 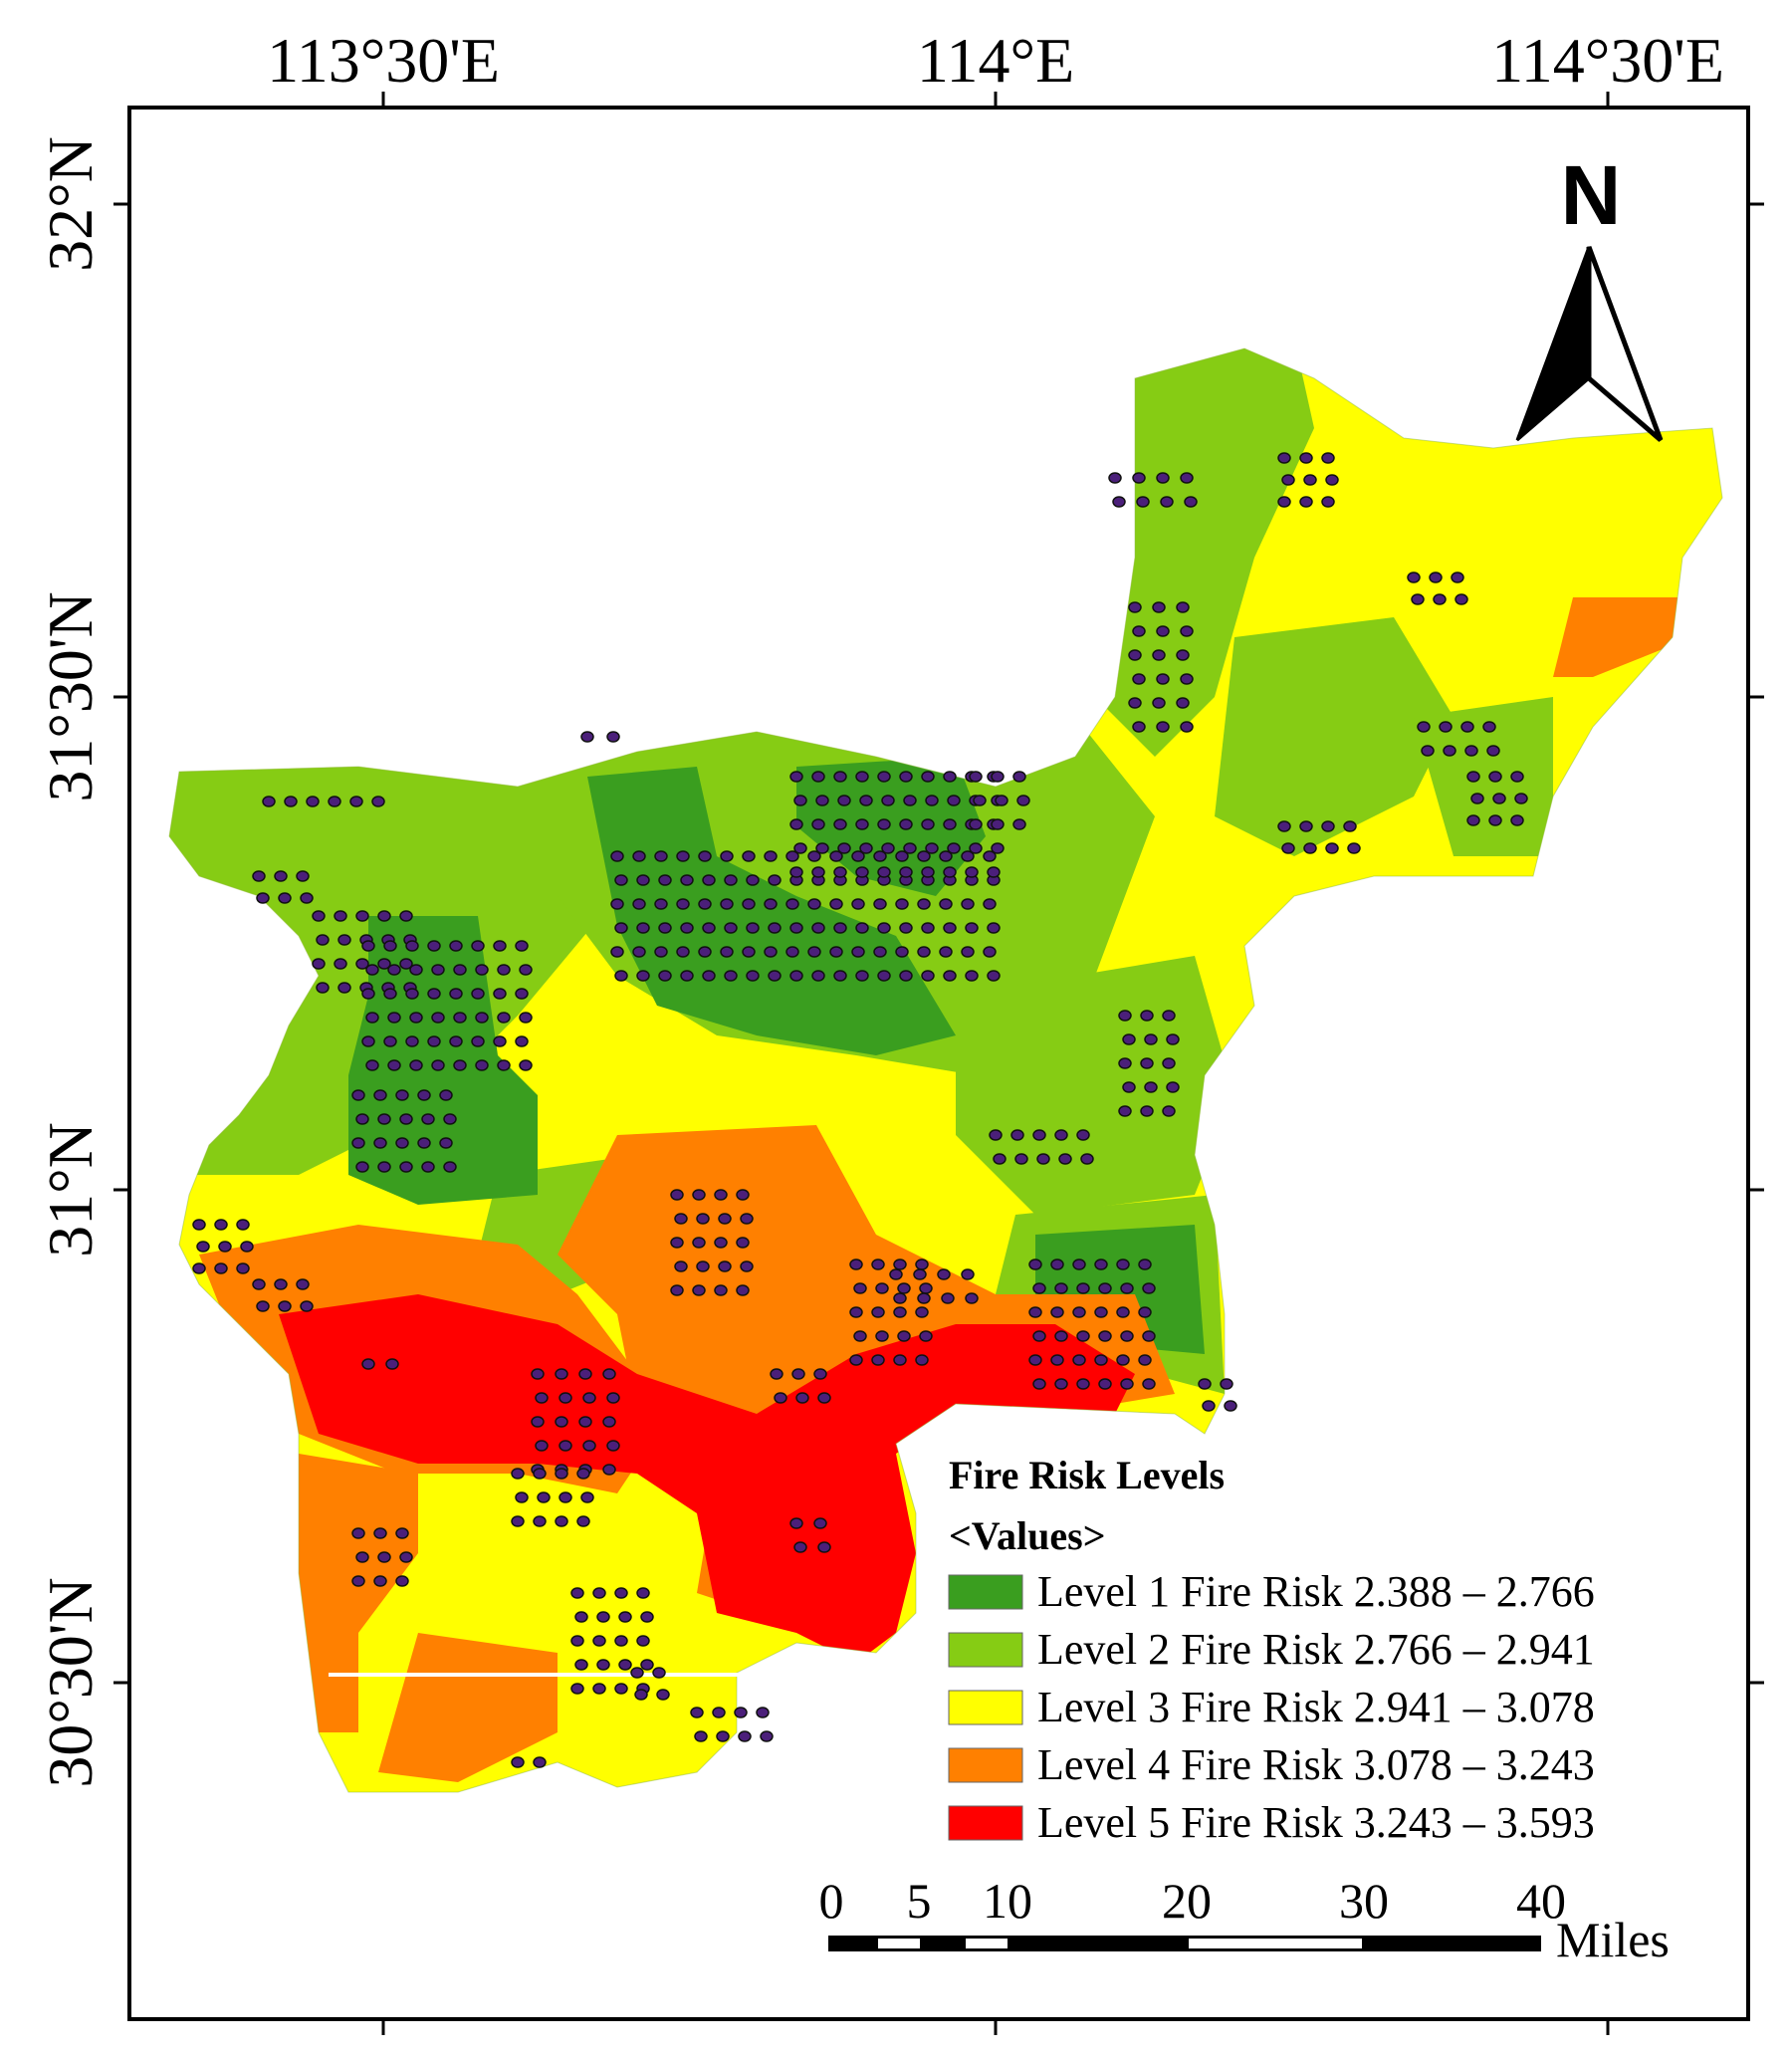 What do you see at coordinates (1316, 1707) in the screenshot?
I see `legend-item-label: Level 3 Fire Risk 2.941 – 3.078` at bounding box center [1316, 1707].